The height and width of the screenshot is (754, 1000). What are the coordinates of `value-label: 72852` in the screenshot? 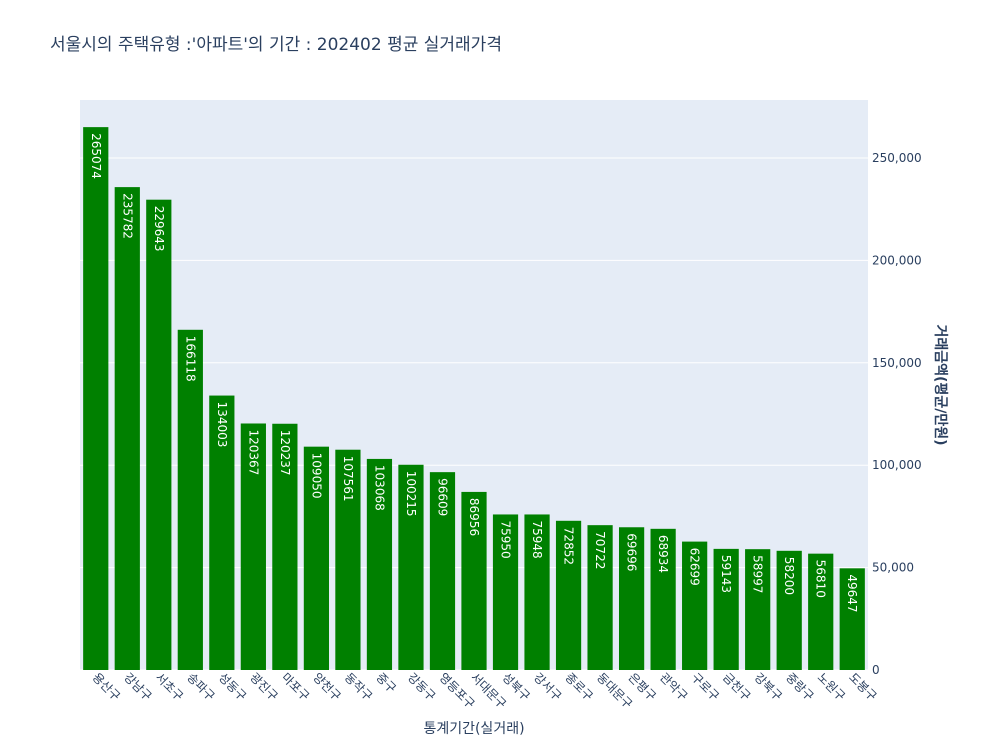 It's located at (569, 546).